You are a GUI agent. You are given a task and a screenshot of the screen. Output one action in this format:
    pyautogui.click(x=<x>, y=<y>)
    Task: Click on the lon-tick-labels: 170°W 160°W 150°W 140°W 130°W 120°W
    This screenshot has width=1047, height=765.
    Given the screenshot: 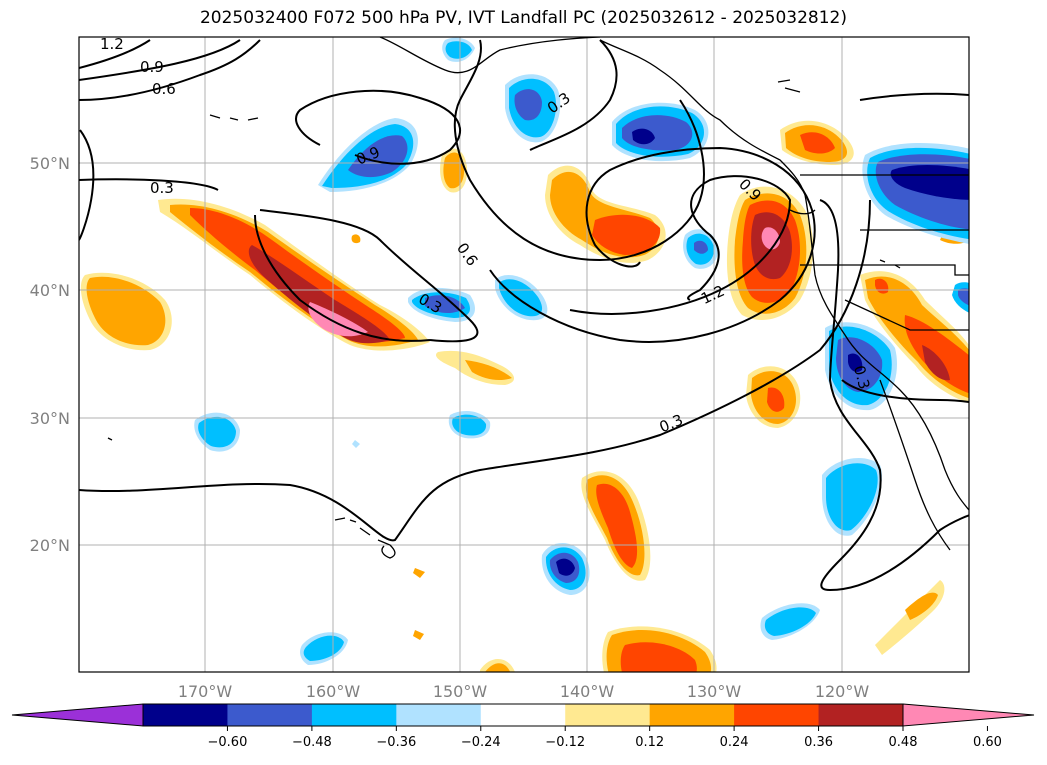 What is the action you would take?
    pyautogui.click(x=524, y=691)
    